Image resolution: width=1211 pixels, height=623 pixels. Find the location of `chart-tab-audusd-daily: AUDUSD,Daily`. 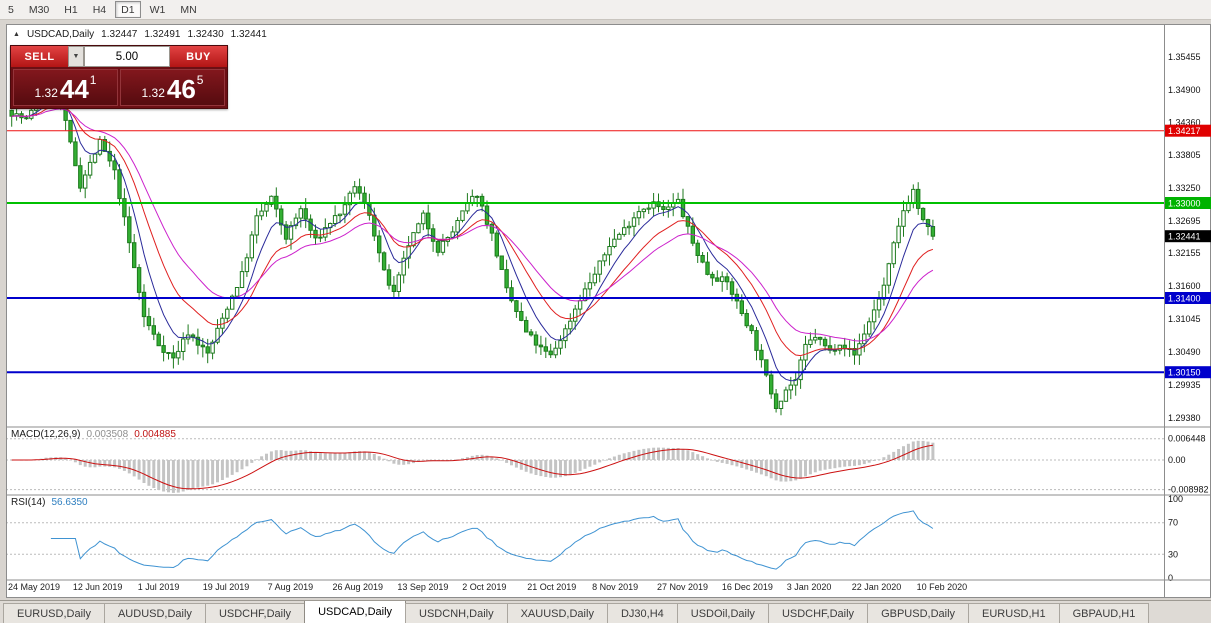

chart-tab-audusd-daily: AUDUSD,Daily is located at coordinates (154, 613).